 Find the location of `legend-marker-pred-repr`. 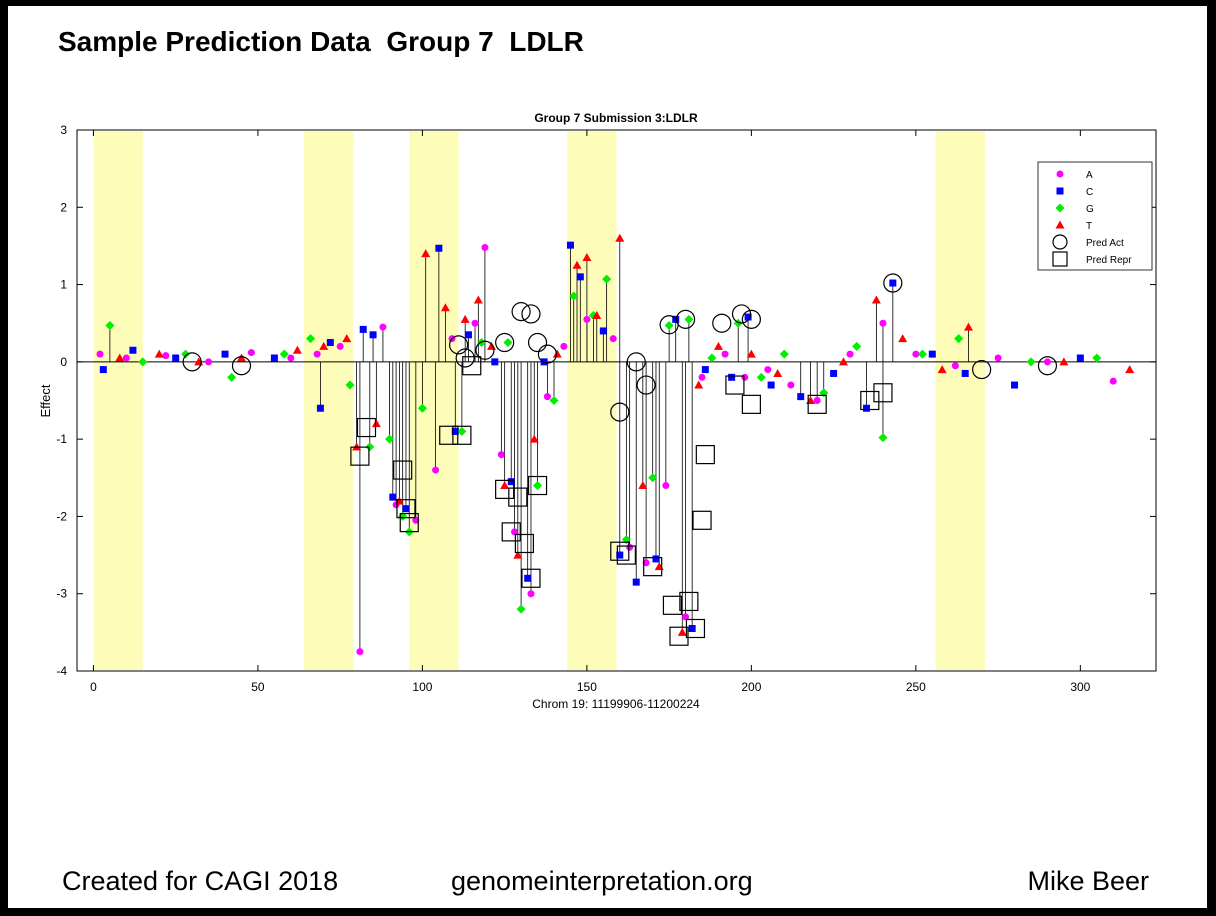

legend-marker-pred-repr is located at coordinates (1060, 259).